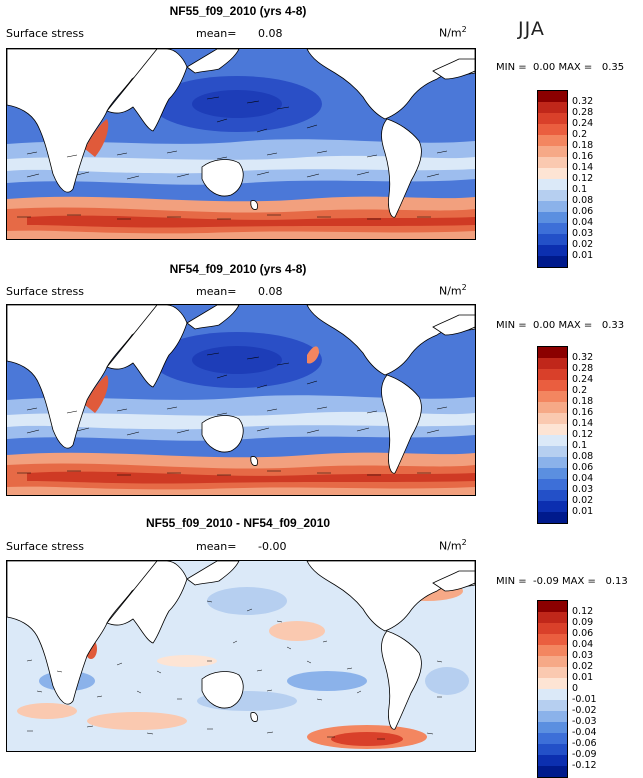  I want to click on panel-1-colorbar, so click(552, 179).